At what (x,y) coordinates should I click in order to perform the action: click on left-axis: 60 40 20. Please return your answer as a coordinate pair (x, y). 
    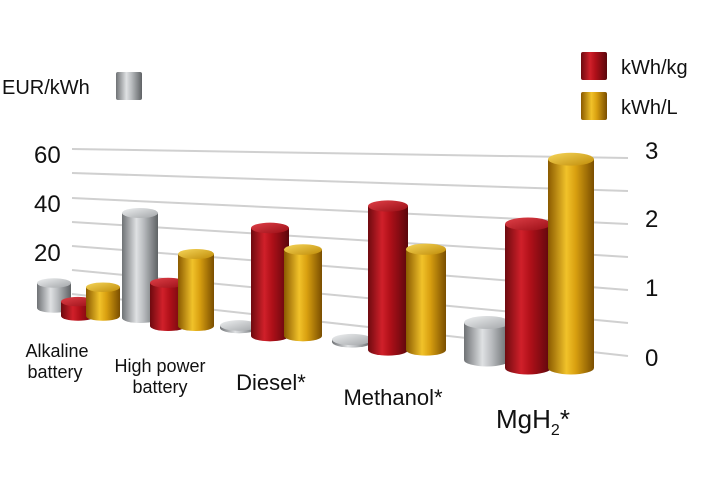
    Looking at the image, I should click on (47, 204).